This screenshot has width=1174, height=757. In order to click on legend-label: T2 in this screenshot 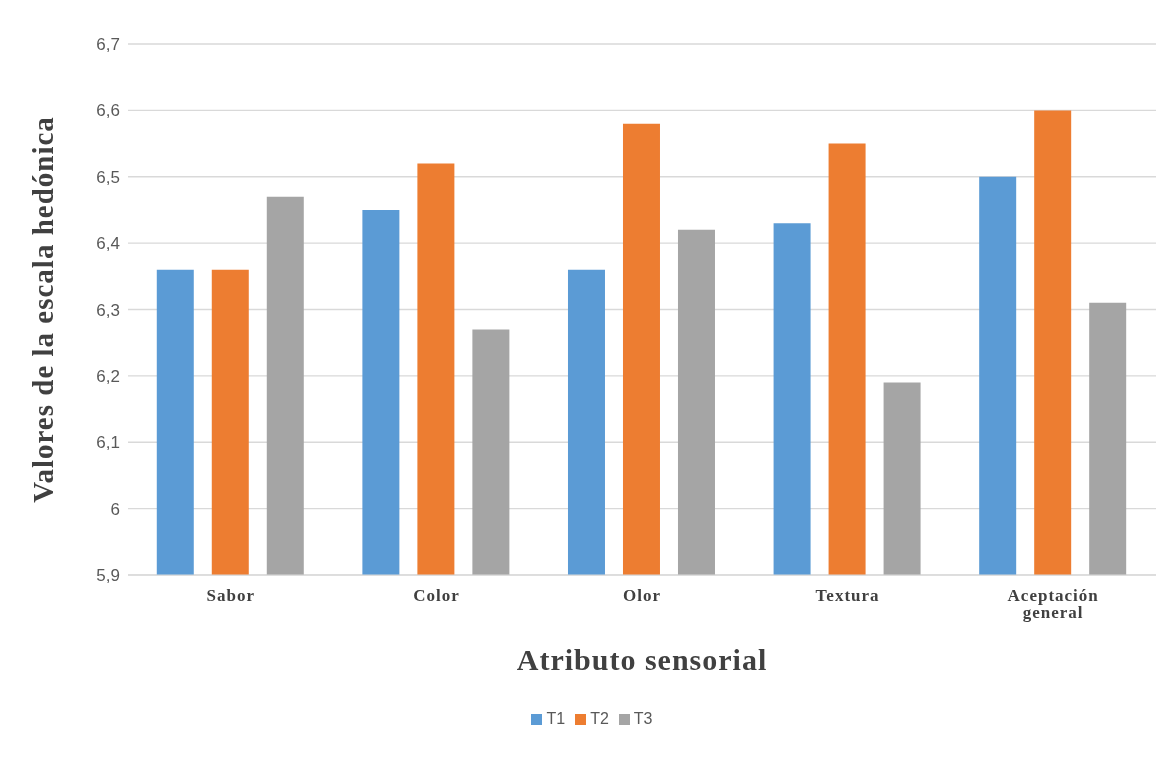, I will do `click(599, 718)`.